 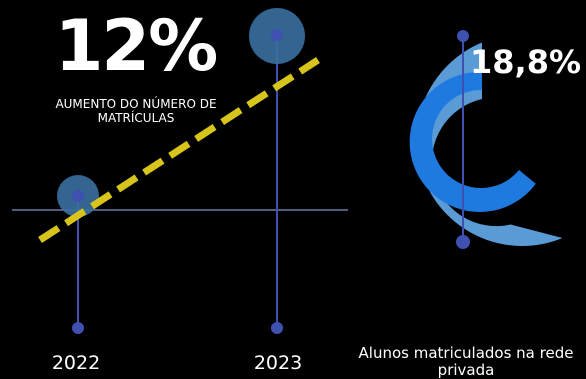 I want to click on headline-label: AUMENTO DO NÚMERO DE MATRÍCULAS, so click(x=136, y=111).